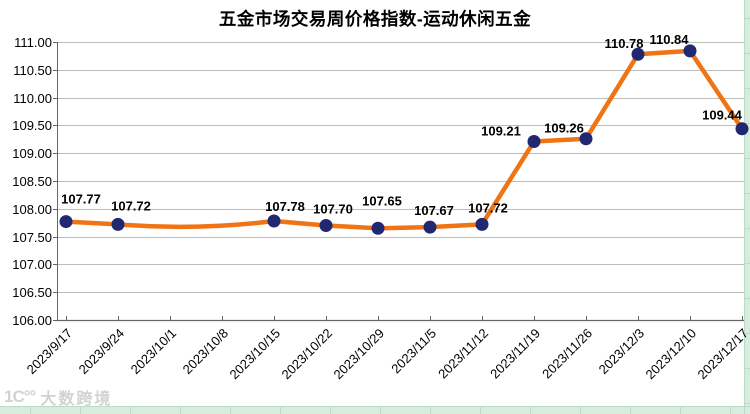 The image size is (750, 414). I want to click on y-axis-tick-label: 108.00, so click(32, 209).